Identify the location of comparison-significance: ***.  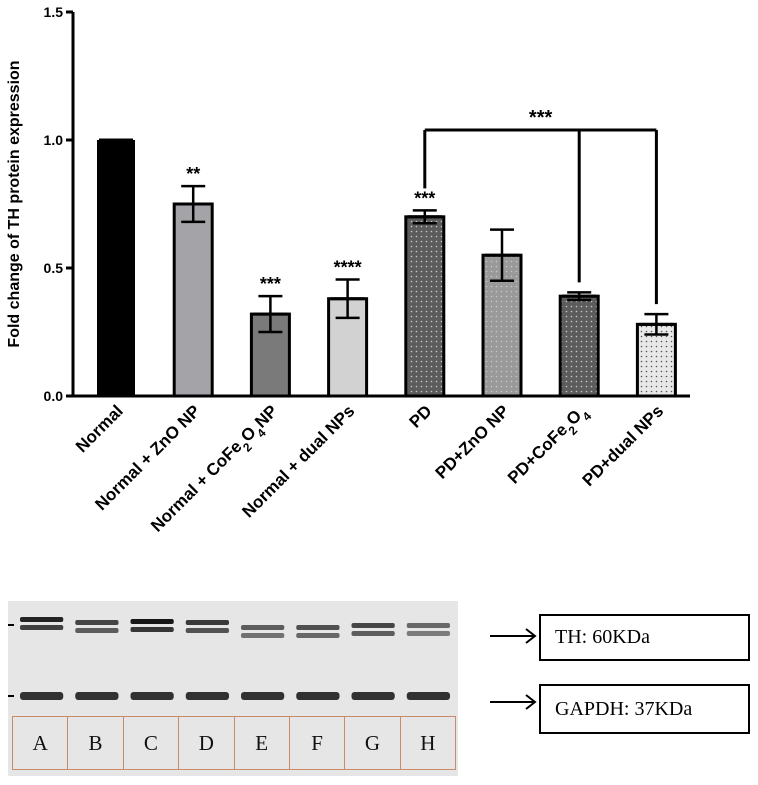
(541, 118).